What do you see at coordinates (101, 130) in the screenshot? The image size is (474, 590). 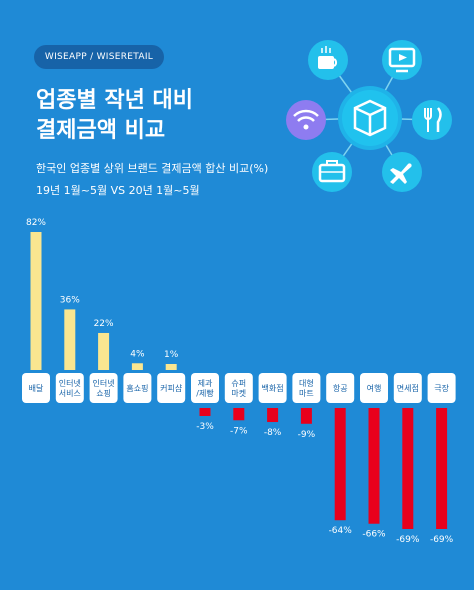 I see `title-line-2: 결제금액 비교` at bounding box center [101, 130].